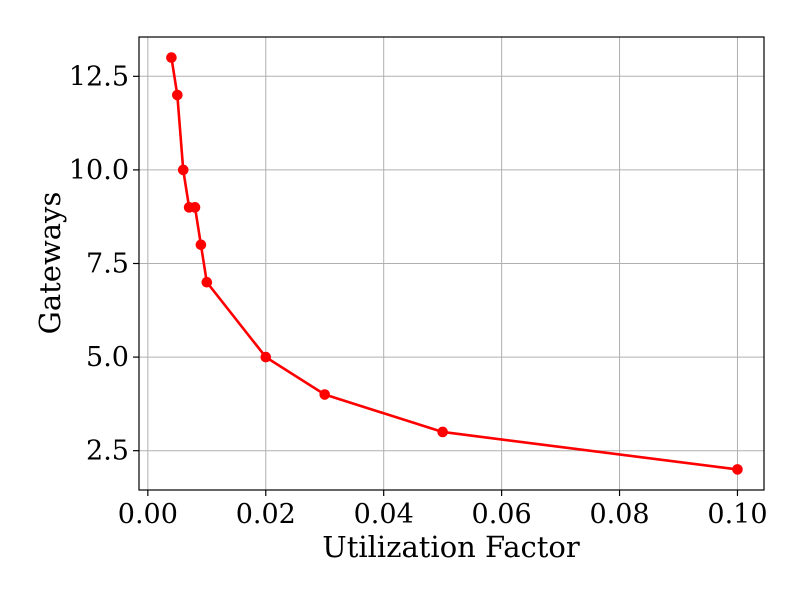 This screenshot has width=800, height=600. Describe the element at coordinates (148, 514) in the screenshot. I see `x-tick-label: 0.00` at that location.